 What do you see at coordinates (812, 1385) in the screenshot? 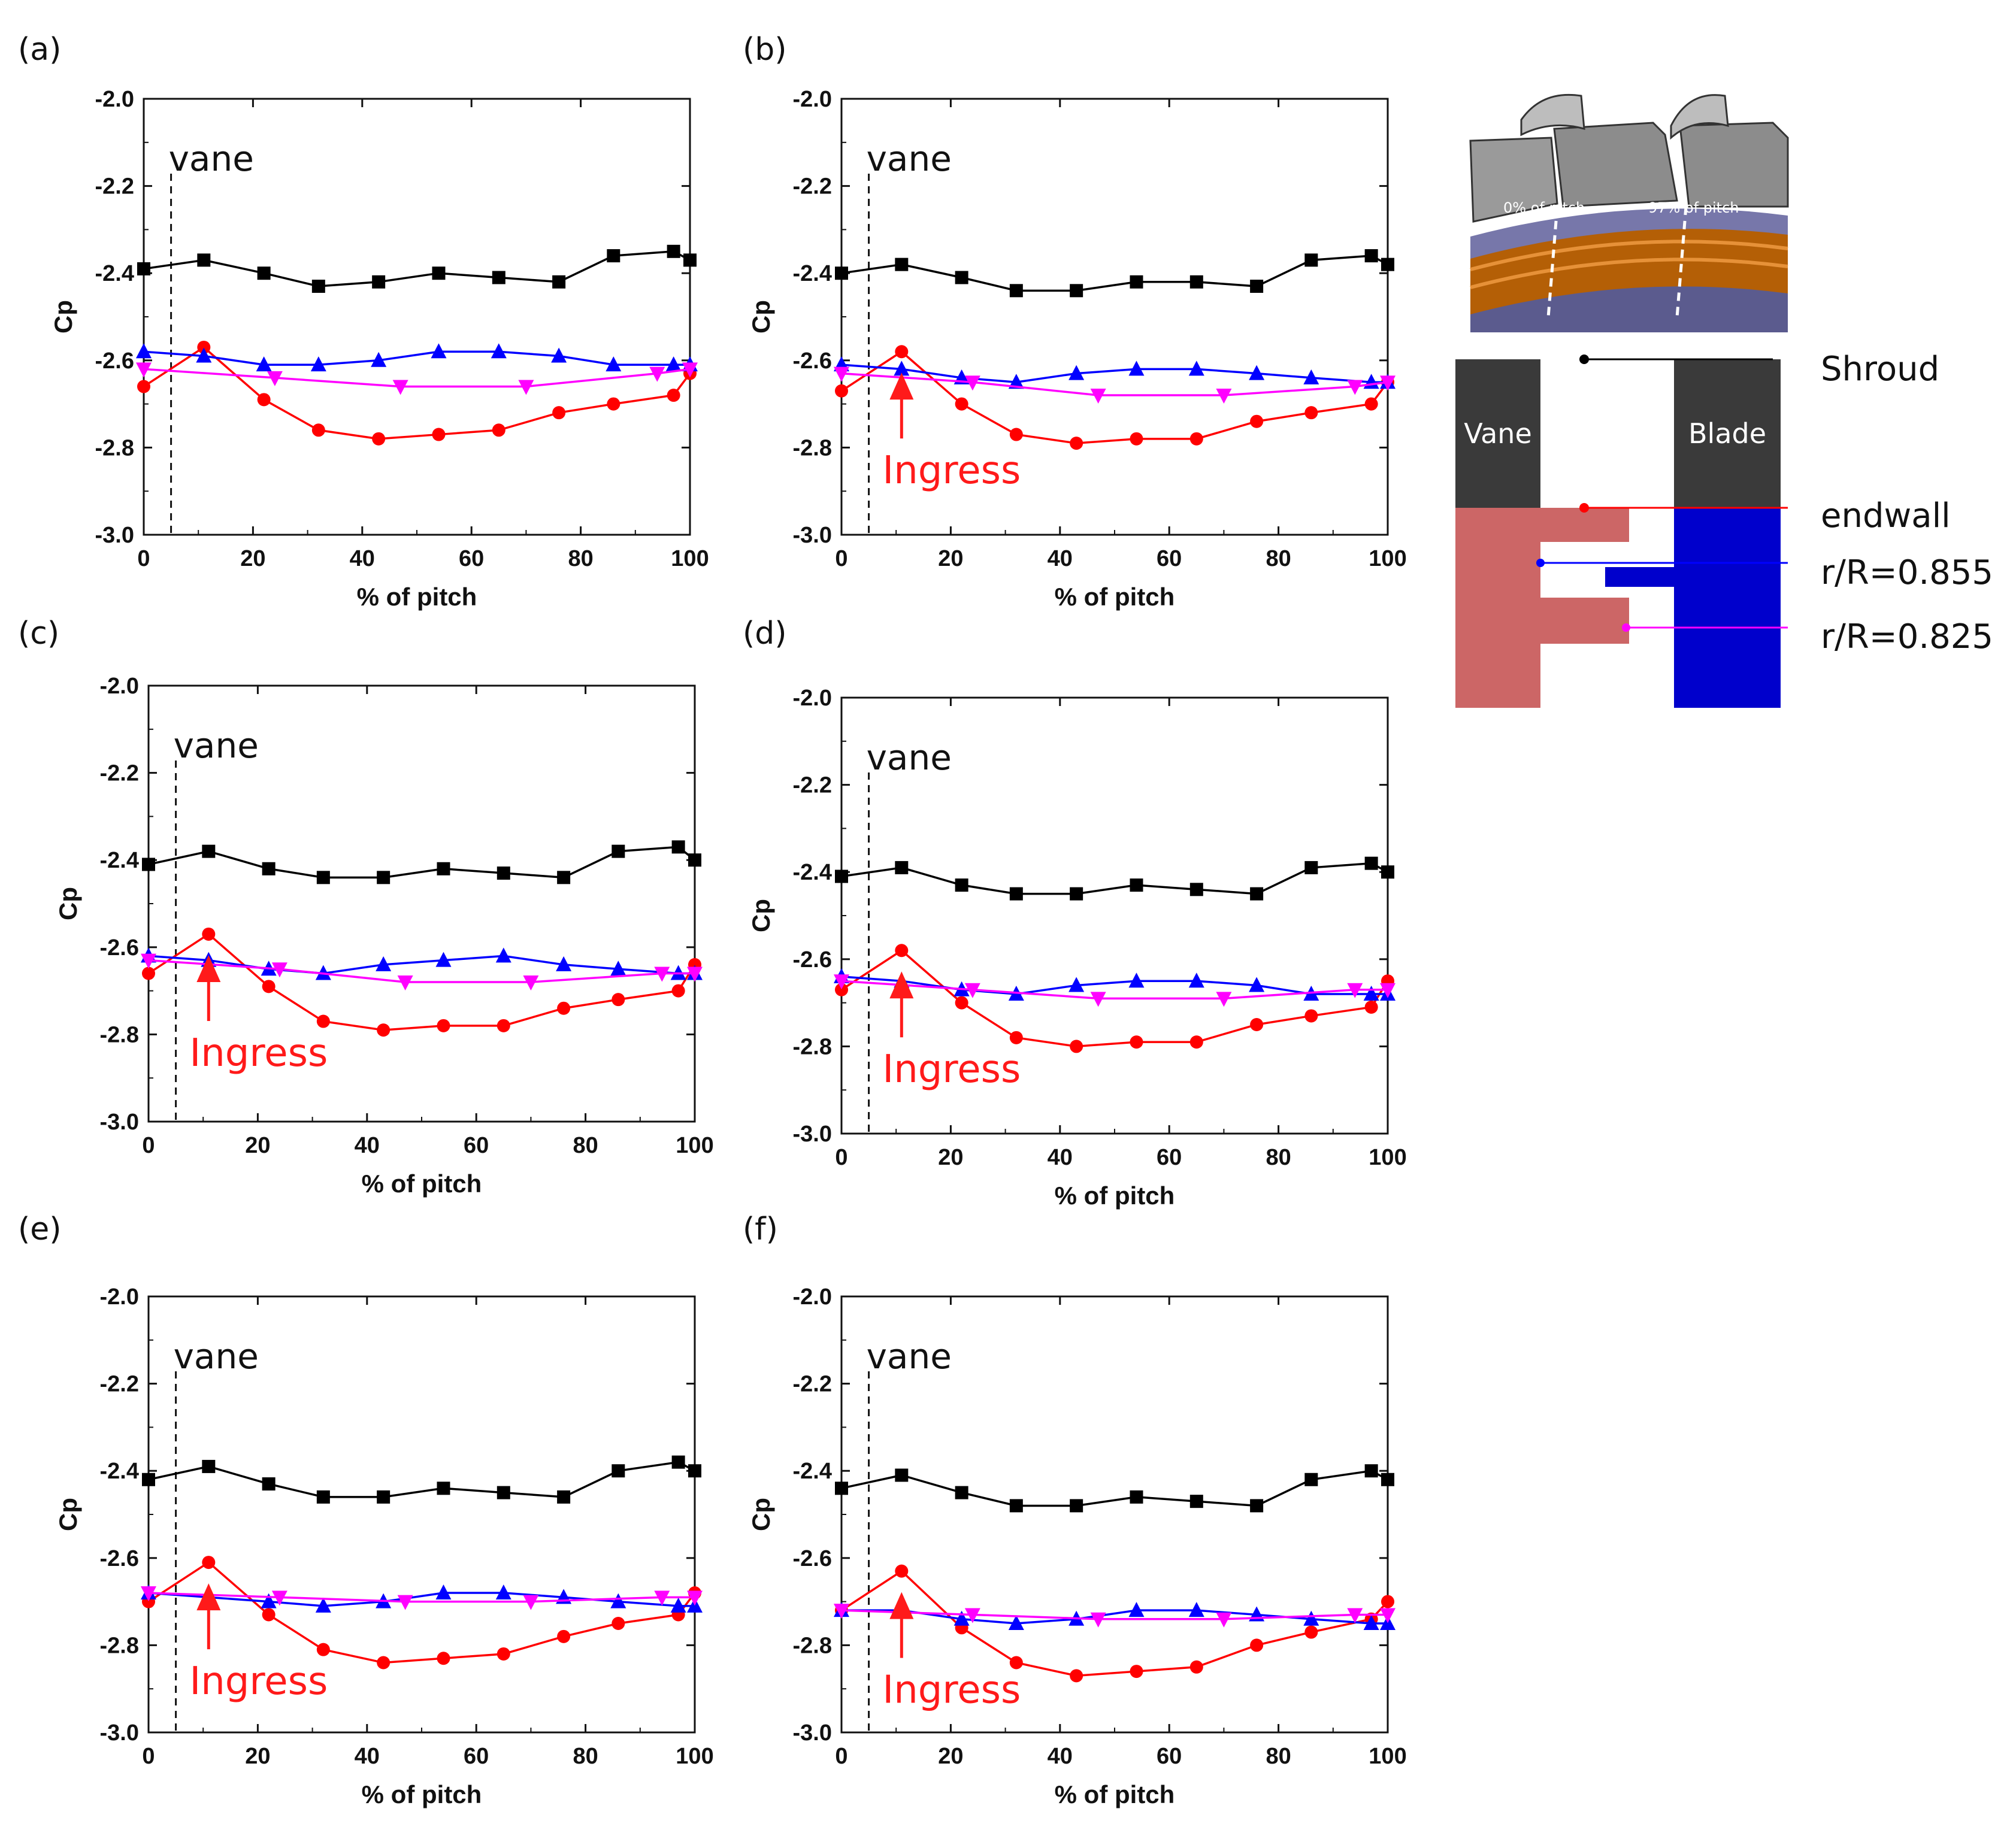
I see `y-tick-label: -2.2` at bounding box center [812, 1385].